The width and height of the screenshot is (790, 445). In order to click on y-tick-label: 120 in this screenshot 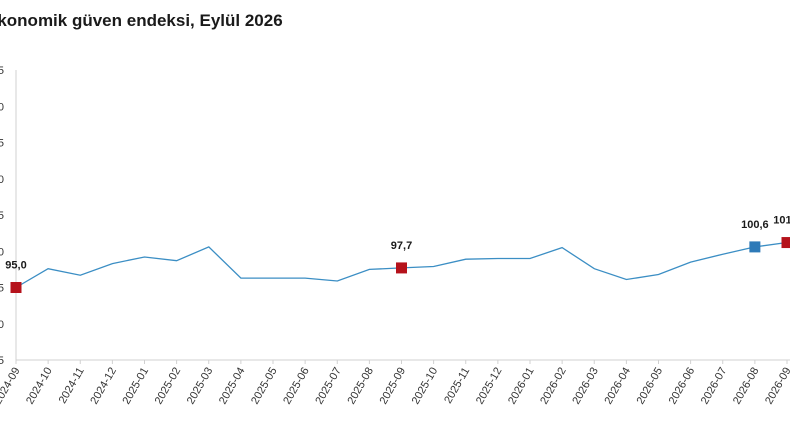, I will do `click(2, 107)`.